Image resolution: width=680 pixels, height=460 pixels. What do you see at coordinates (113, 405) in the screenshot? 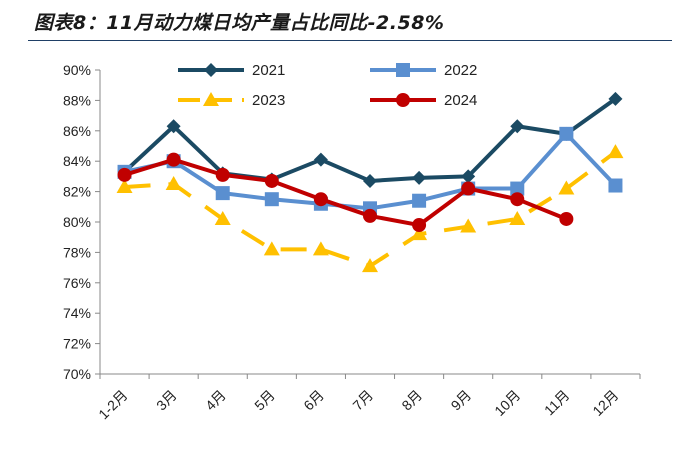
I see `x-tick-label: 1-2月` at bounding box center [113, 405].